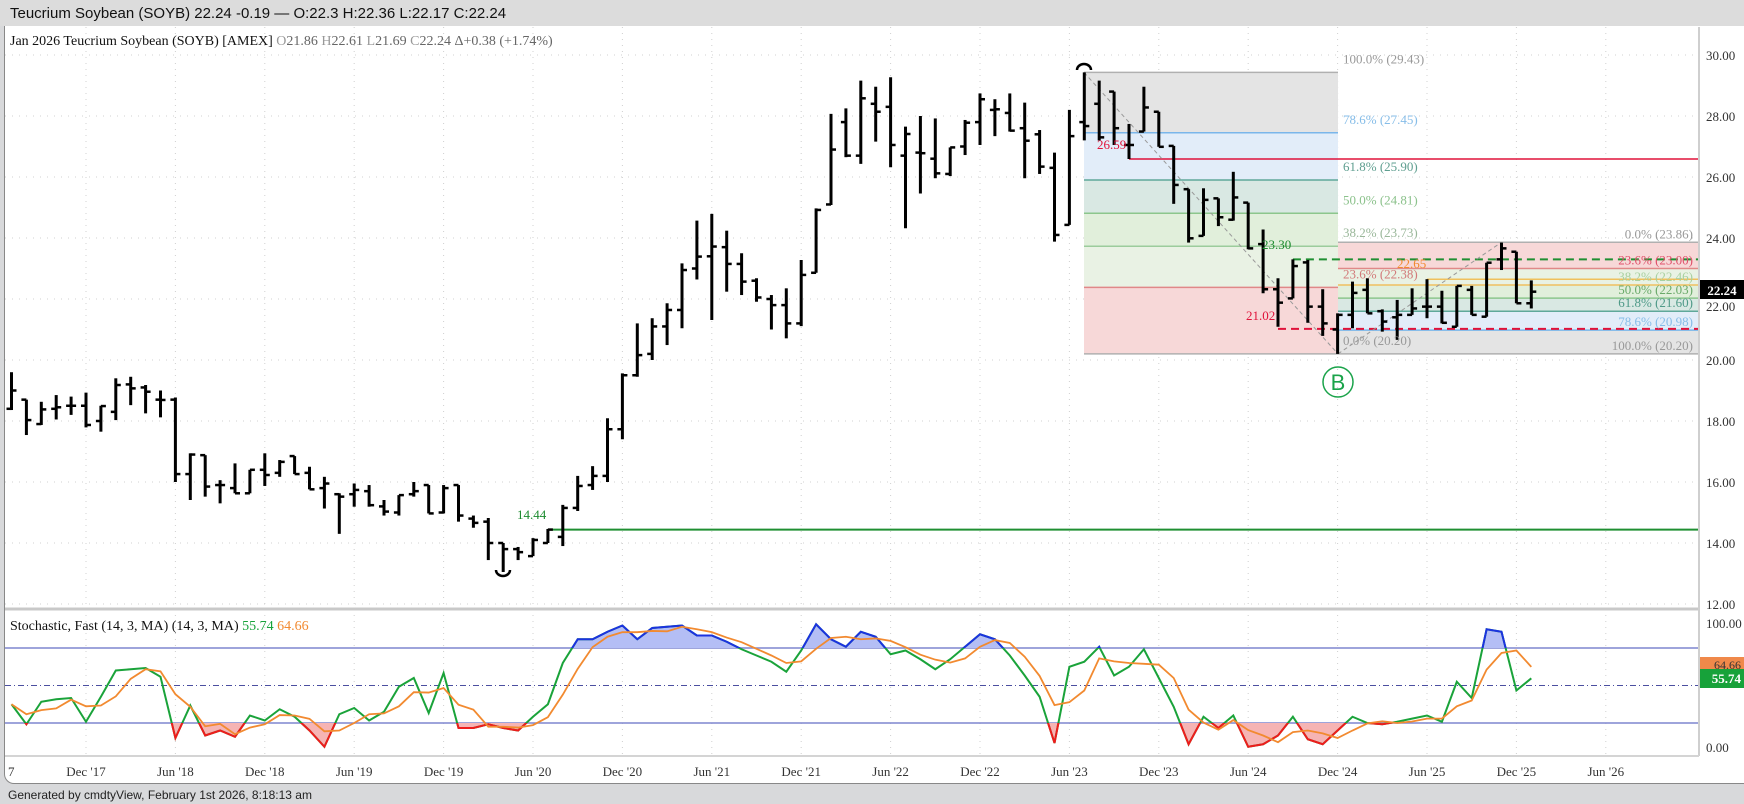  What do you see at coordinates (623, 771) in the screenshot?
I see `time-tick-label: Dec '20` at bounding box center [623, 771].